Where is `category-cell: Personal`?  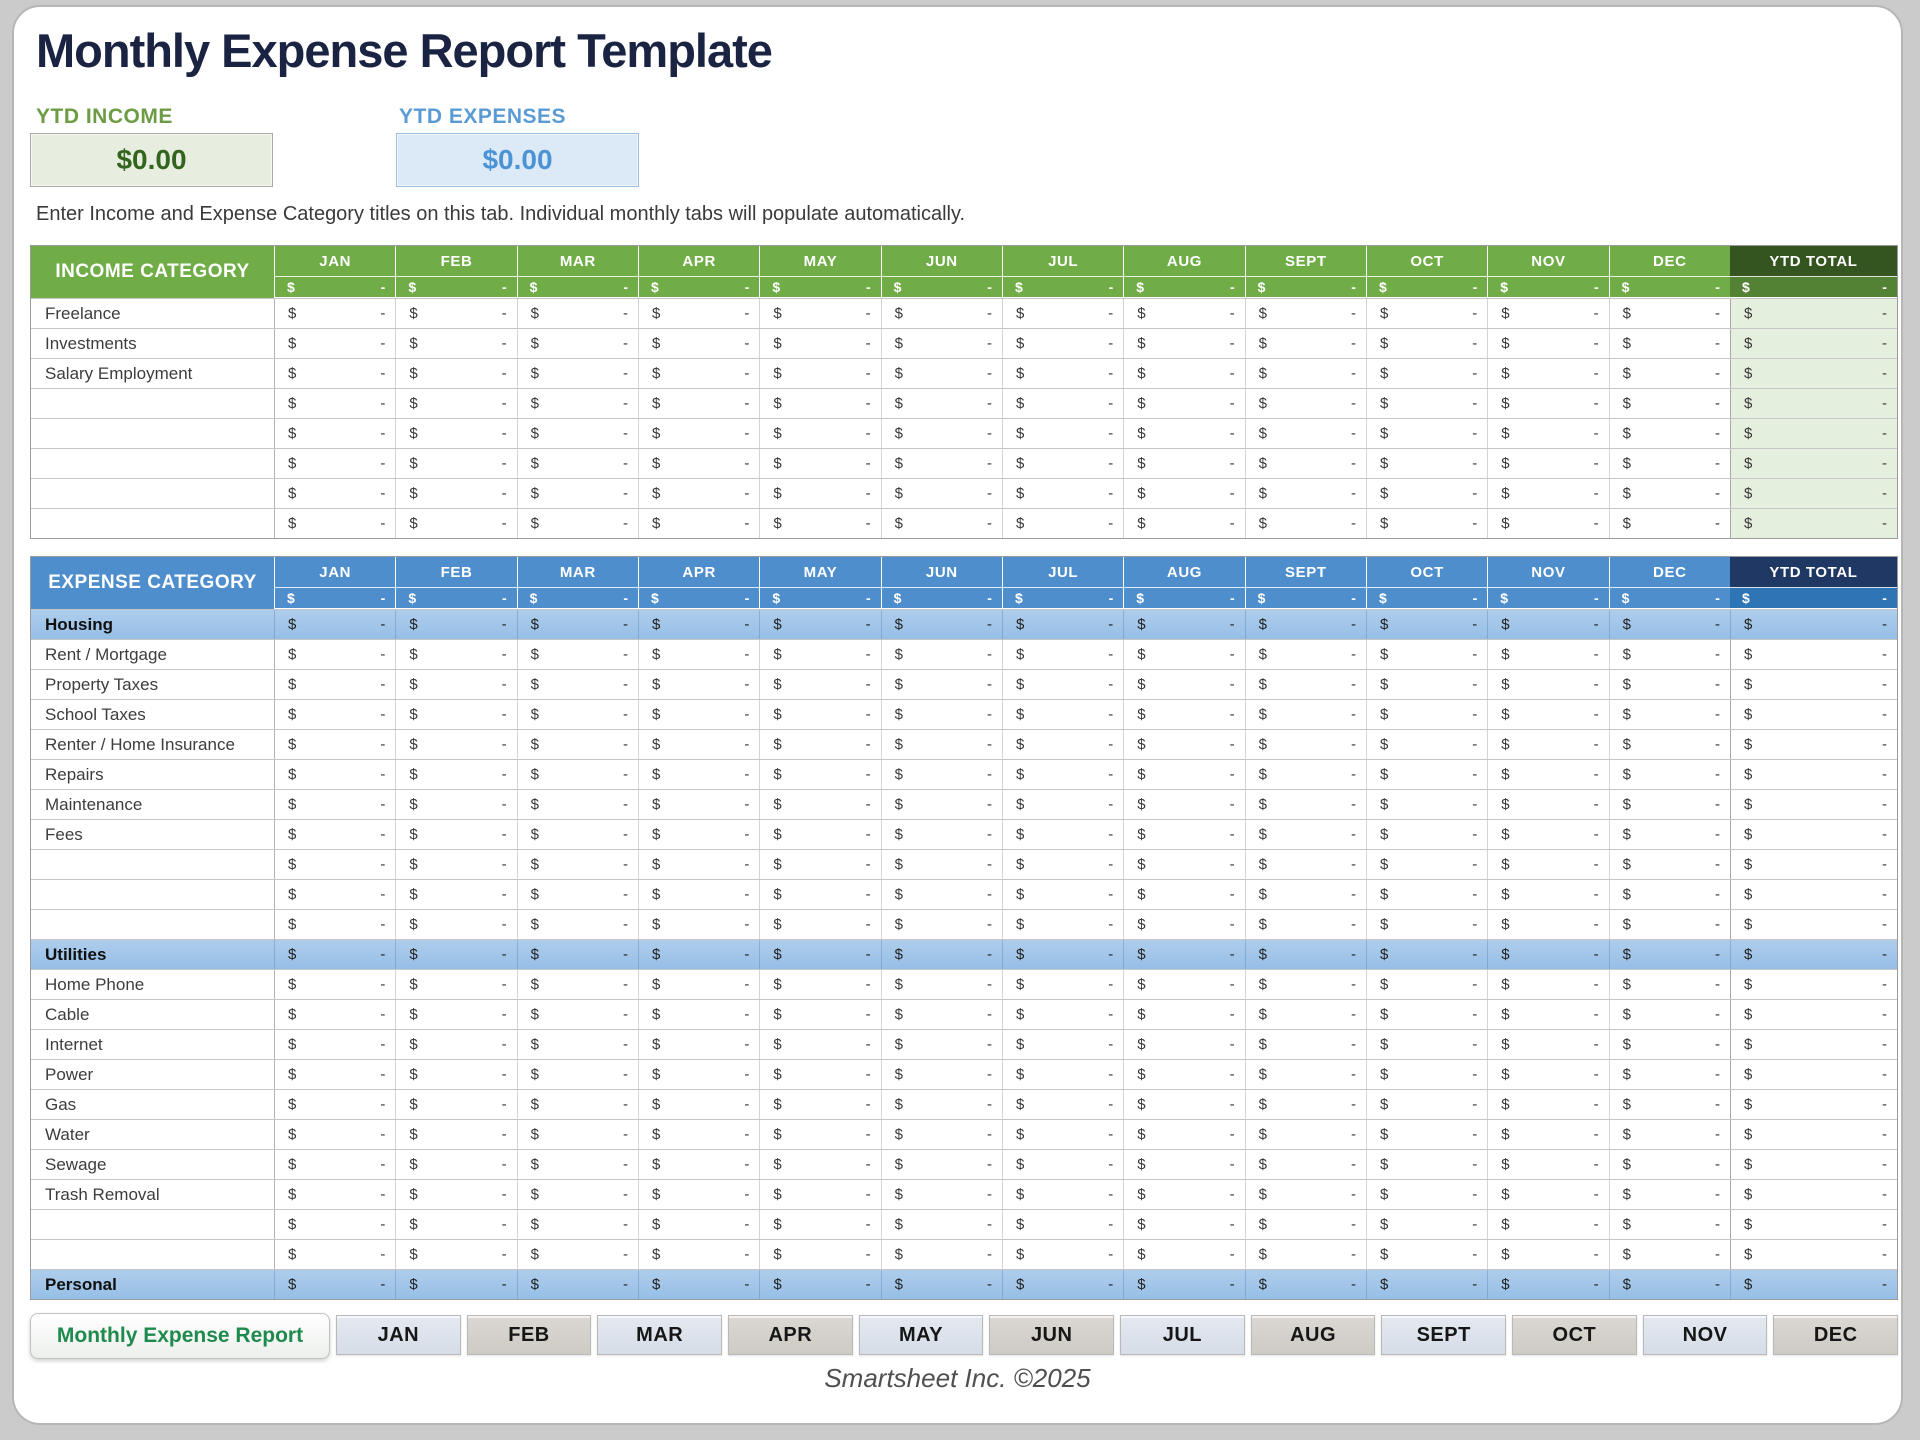
category-cell: Personal is located at coordinates (81, 1284).